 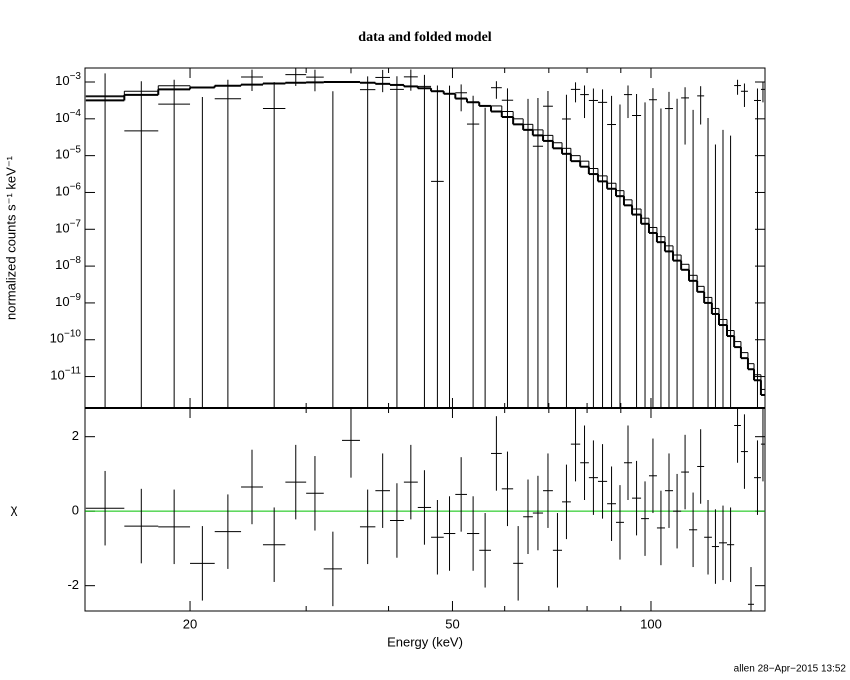 I want to click on chart-title: data and folded model, so click(x=425, y=37).